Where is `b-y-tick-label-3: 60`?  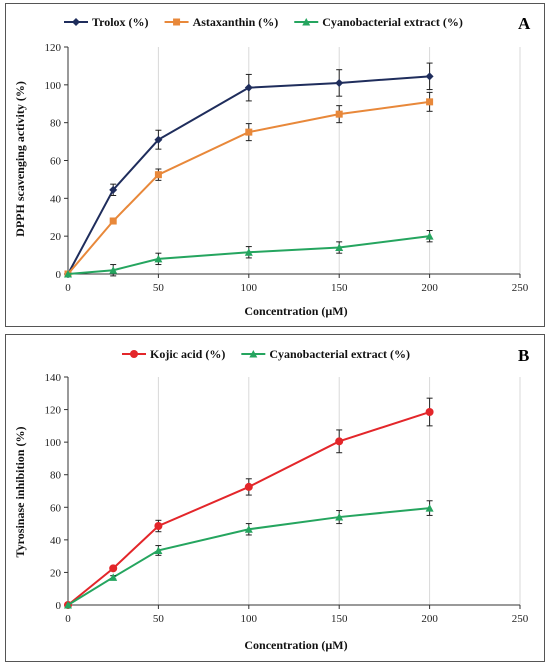 b-y-tick-label-3: 60 is located at coordinates (56, 508).